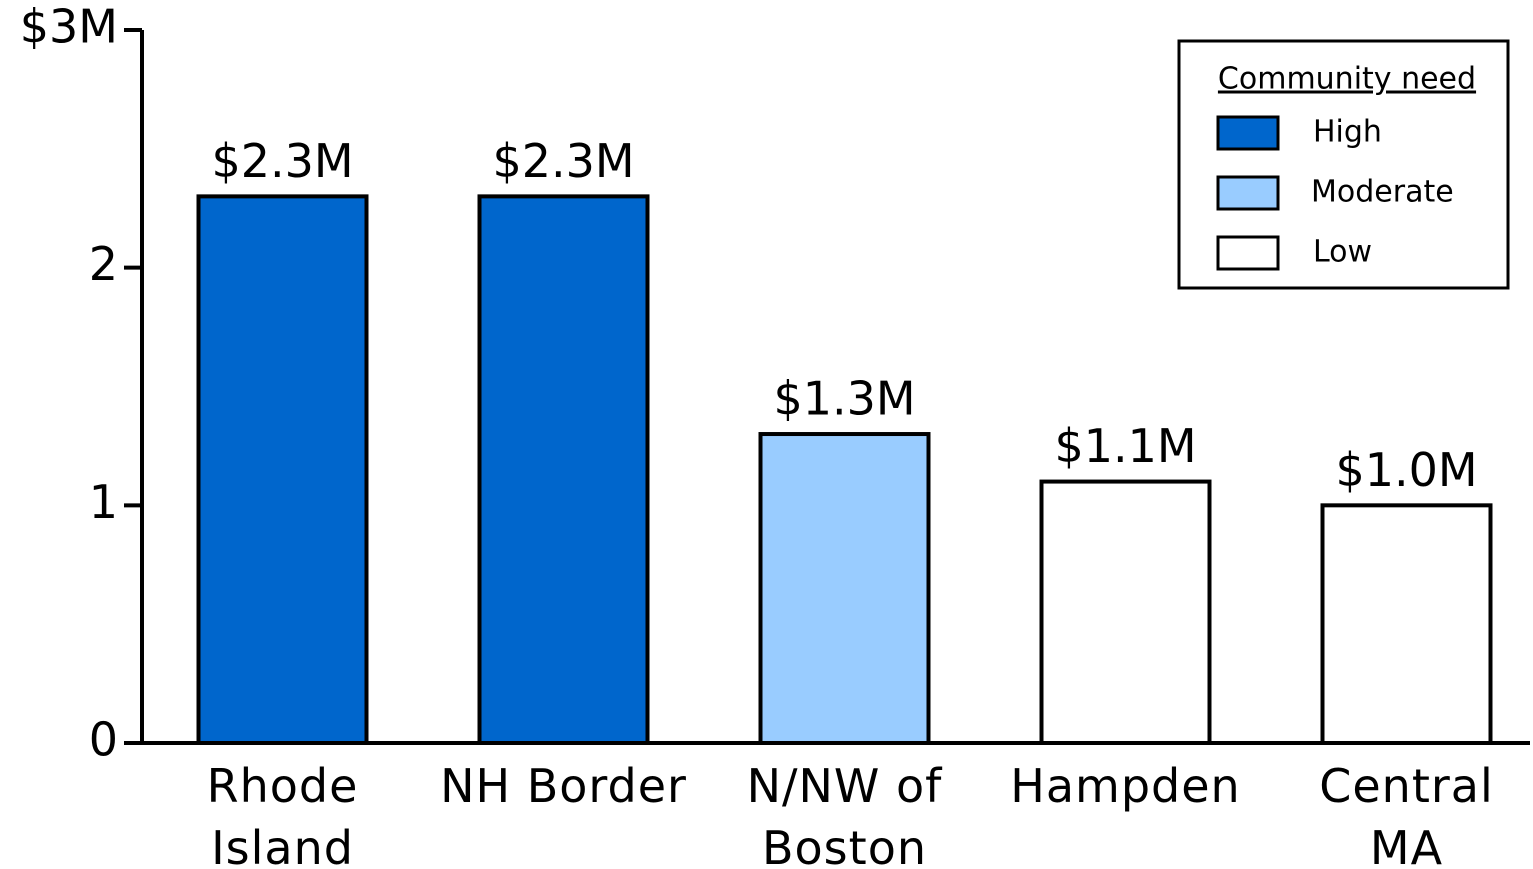 Image resolution: width=1533 pixels, height=869 pixels. Describe the element at coordinates (1382, 192) in the screenshot. I see `legend-label: Moderate` at that location.